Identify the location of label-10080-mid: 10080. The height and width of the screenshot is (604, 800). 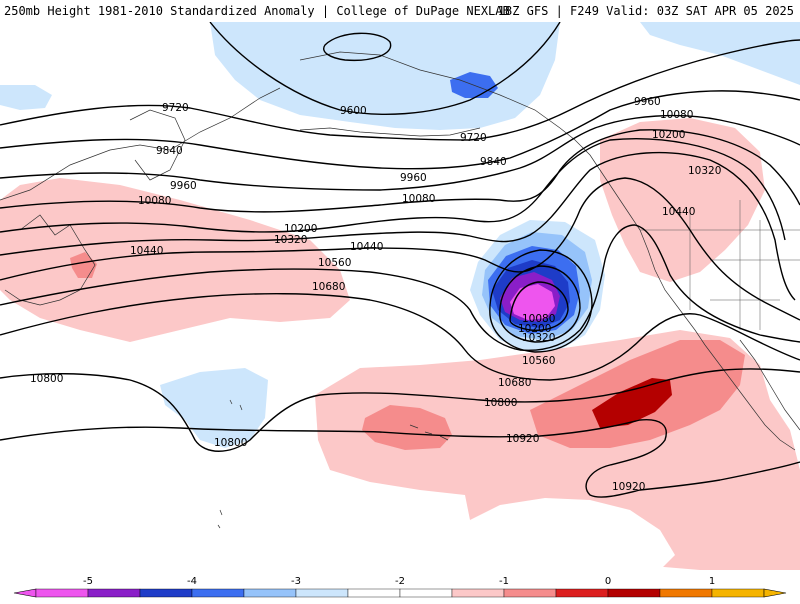
(418, 199).